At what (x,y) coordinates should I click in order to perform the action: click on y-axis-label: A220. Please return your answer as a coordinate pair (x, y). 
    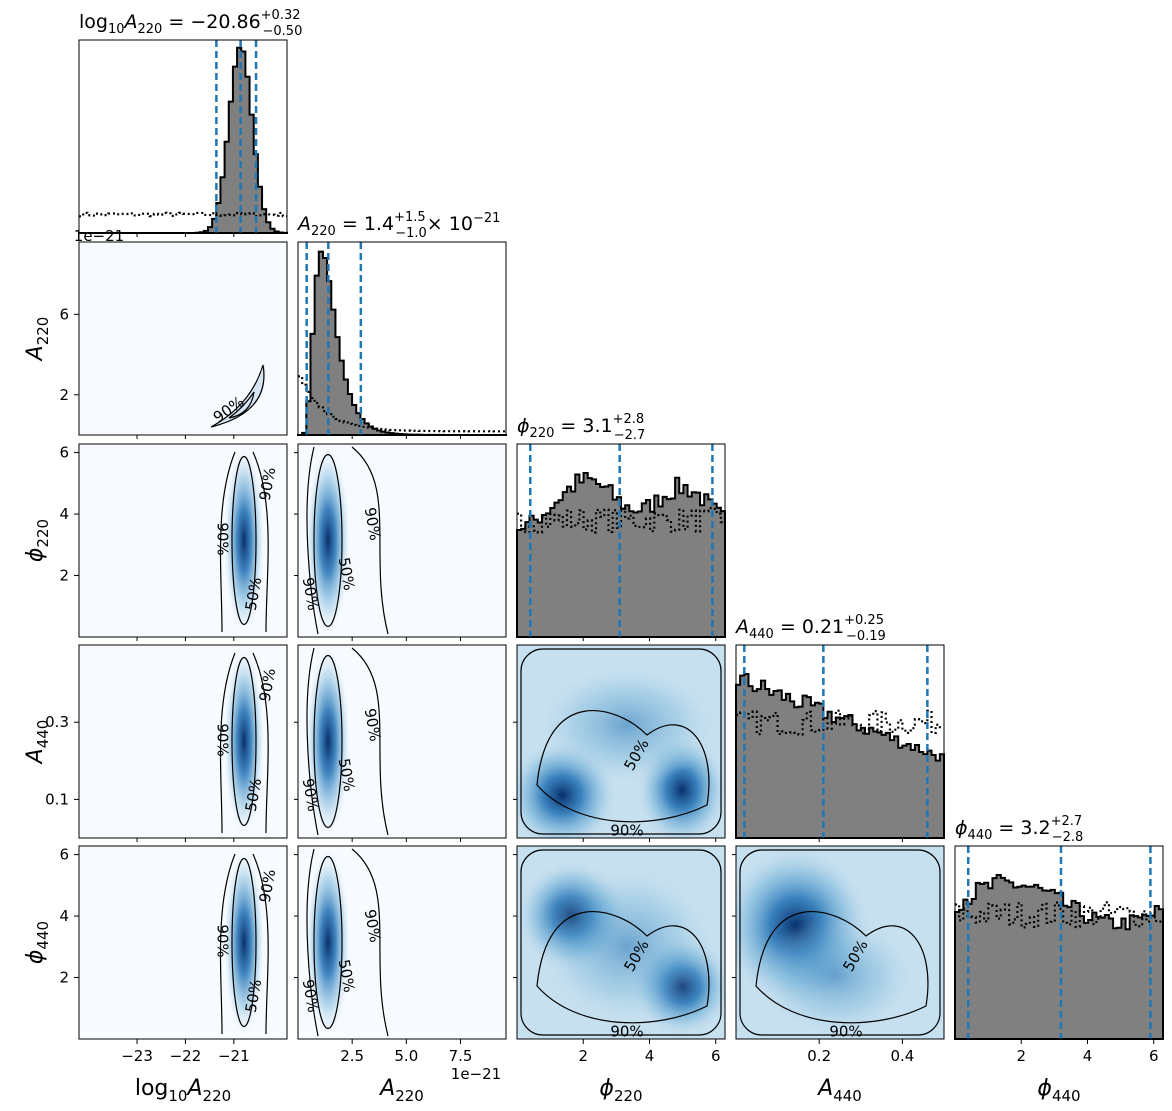
    Looking at the image, I should click on (37, 340).